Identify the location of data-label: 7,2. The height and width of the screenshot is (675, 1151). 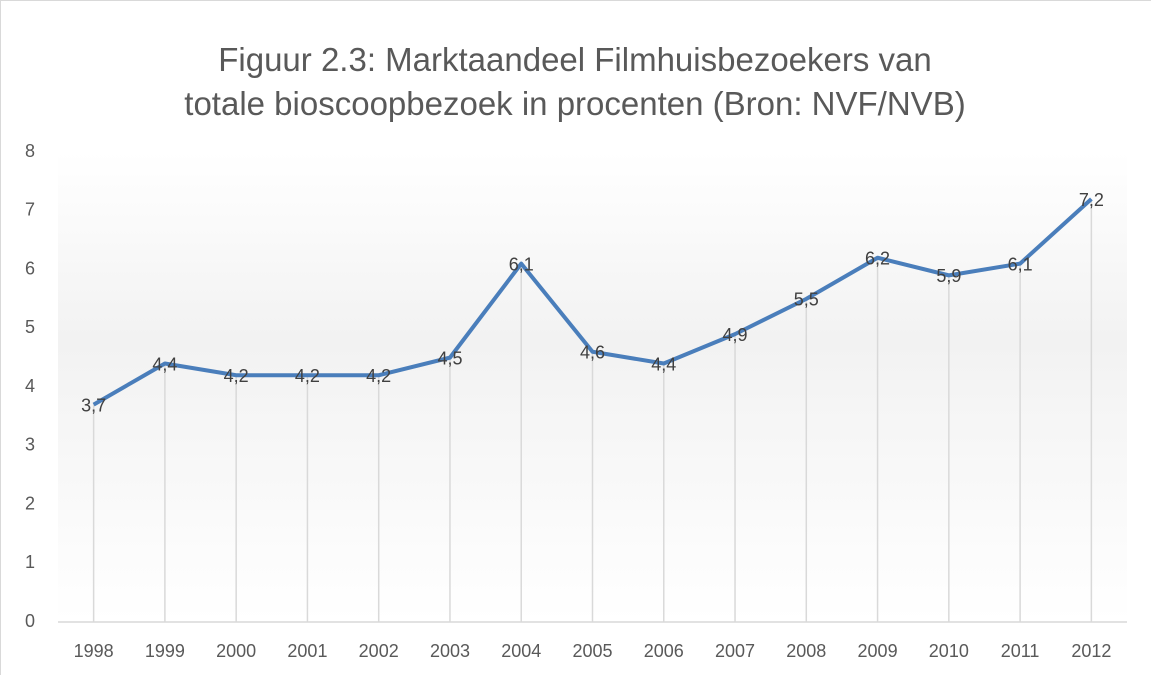
(1091, 200).